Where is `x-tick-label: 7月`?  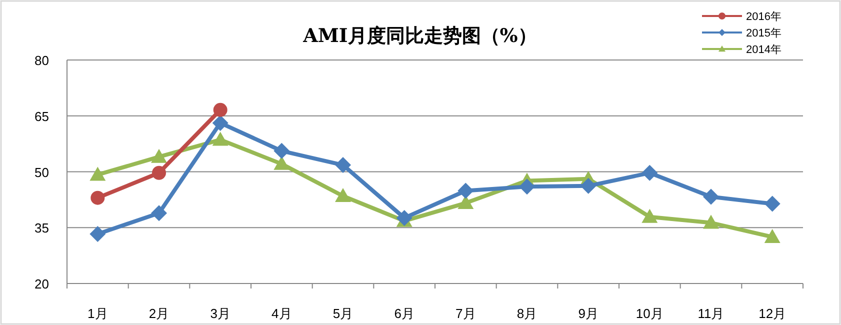
x-tick-label: 7月 is located at coordinates (466, 313).